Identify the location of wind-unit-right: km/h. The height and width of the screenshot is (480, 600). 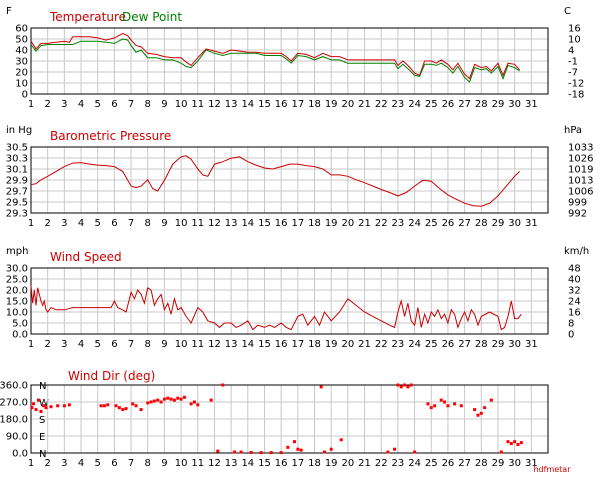
(576, 251).